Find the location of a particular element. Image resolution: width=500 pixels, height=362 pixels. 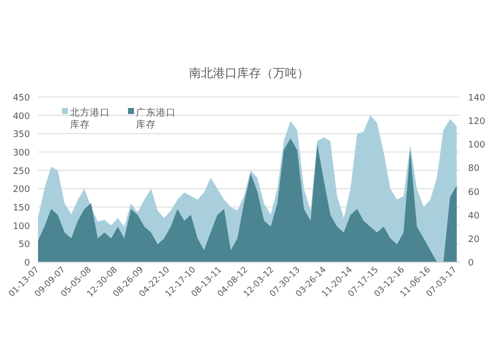

y2-tick-label: 40 is located at coordinates (474, 216).